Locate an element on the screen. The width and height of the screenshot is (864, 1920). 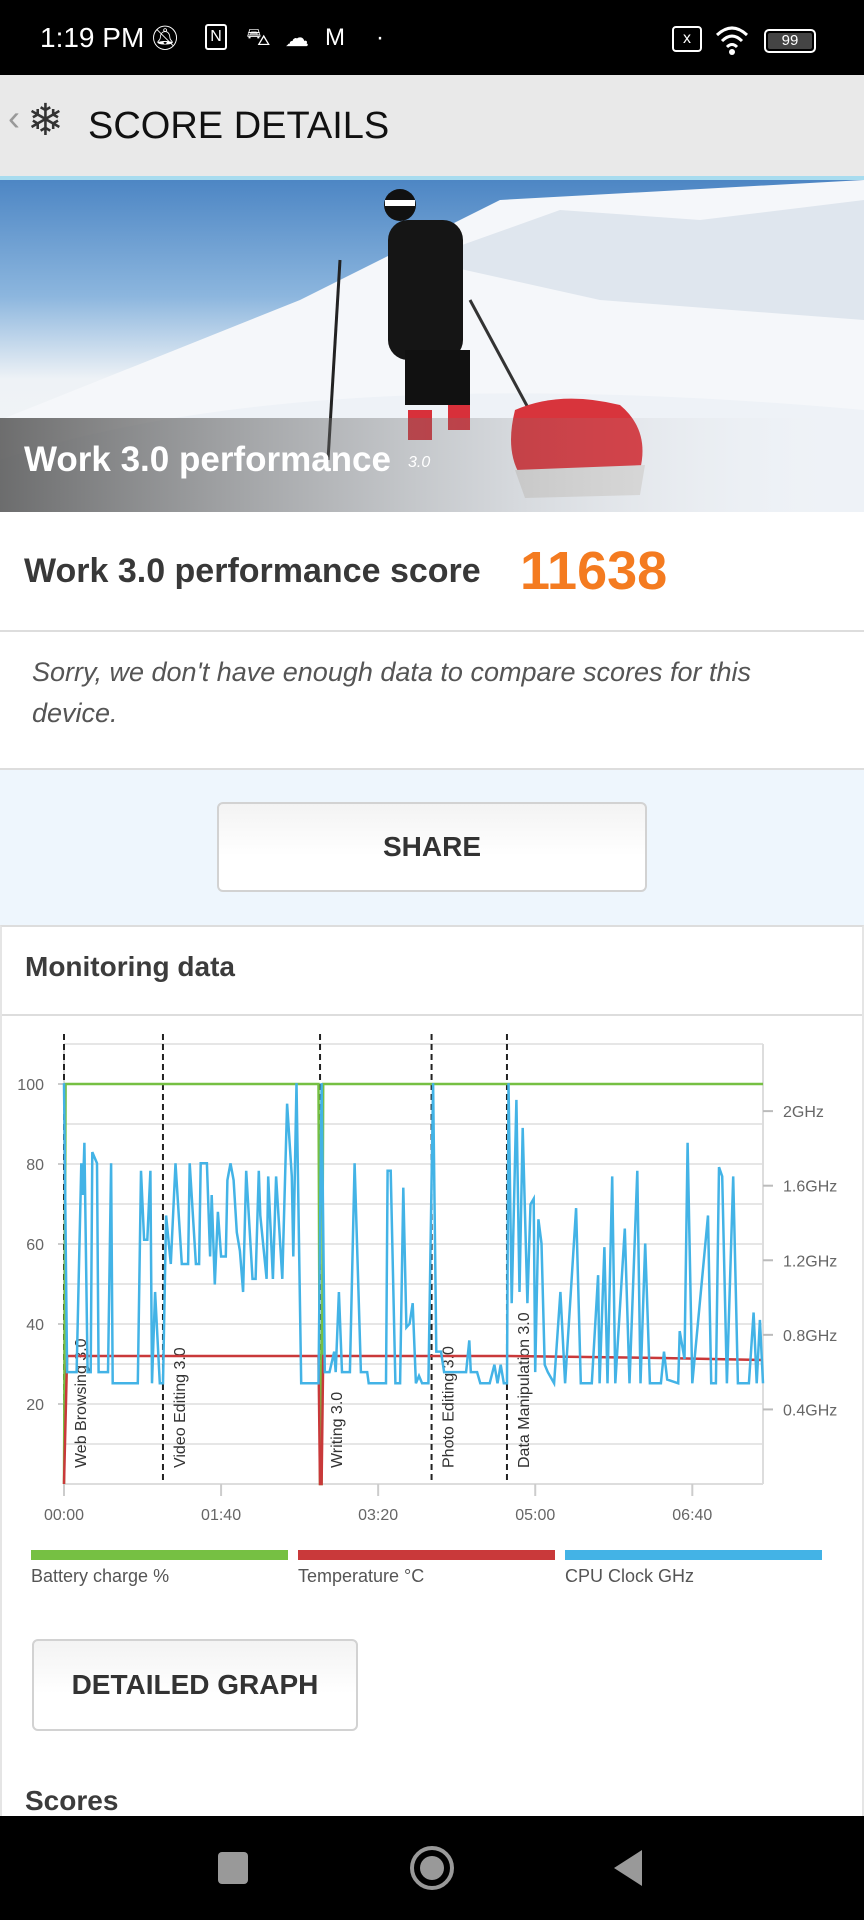
x-tick-label: 01:40 is located at coordinates (221, 1515).